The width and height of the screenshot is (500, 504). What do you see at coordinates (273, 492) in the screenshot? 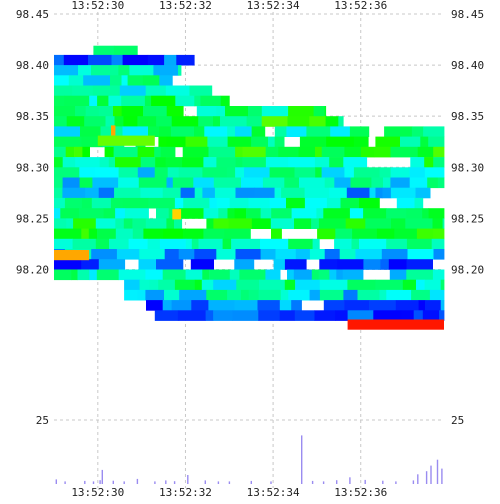
I see `x-tick-label-bottom: 13:52:34` at bounding box center [273, 492].